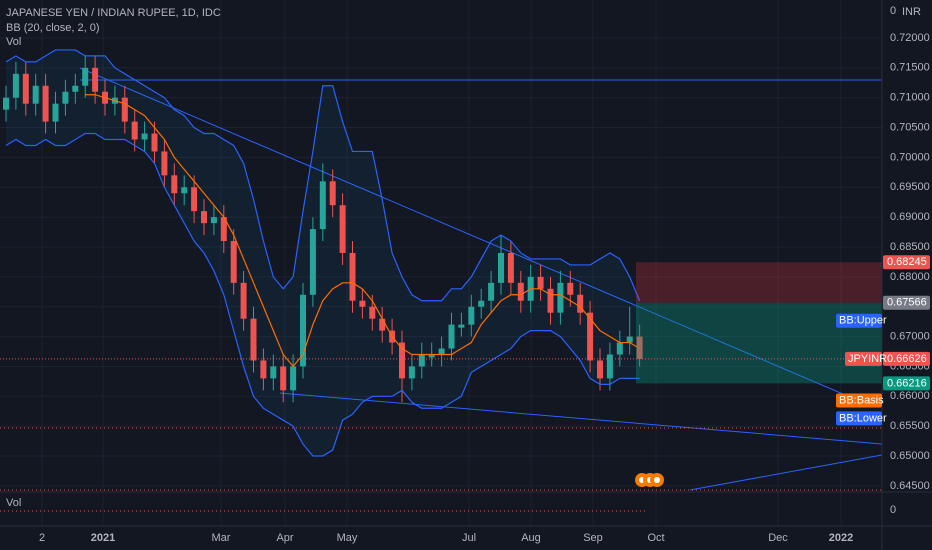 The image size is (932, 550). Describe the element at coordinates (910, 426) in the screenshot. I see `y-tick-label: 0.65500` at that location.